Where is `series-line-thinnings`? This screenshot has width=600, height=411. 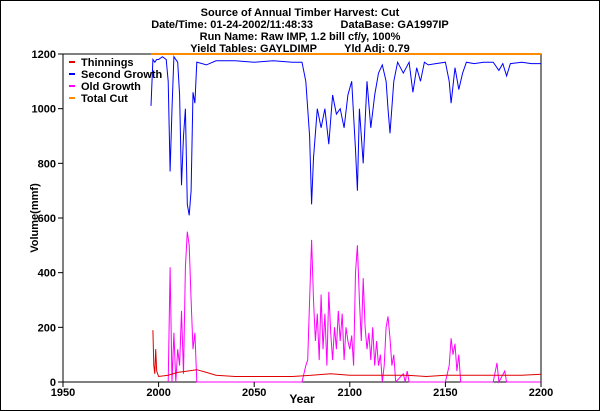 series-line-thinnings is located at coordinates (347, 354).